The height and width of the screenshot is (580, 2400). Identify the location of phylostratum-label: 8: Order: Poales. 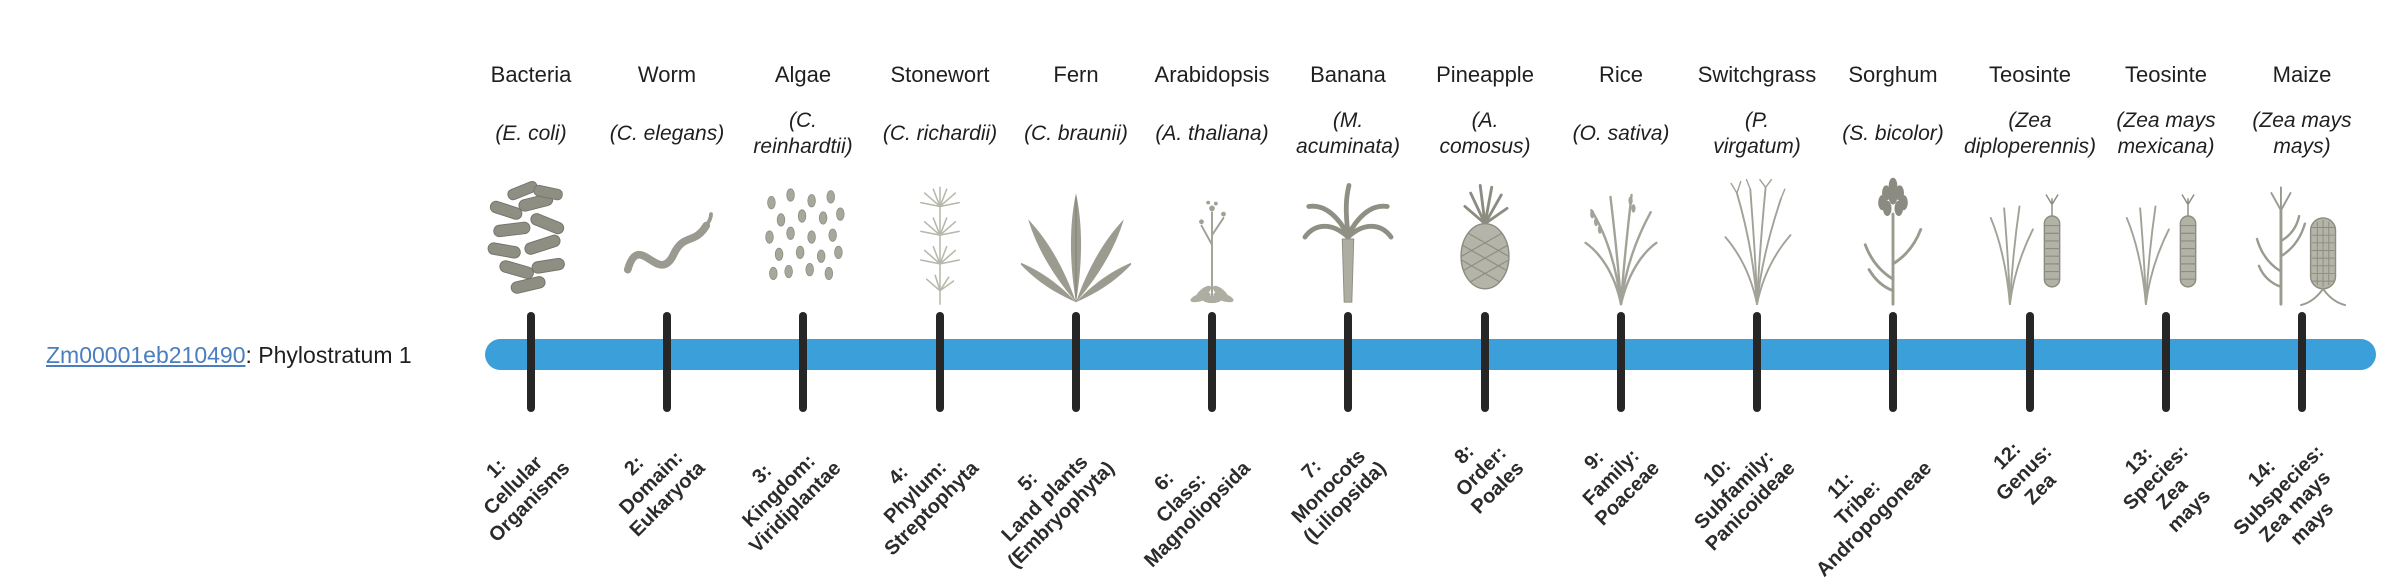
(1488, 479).